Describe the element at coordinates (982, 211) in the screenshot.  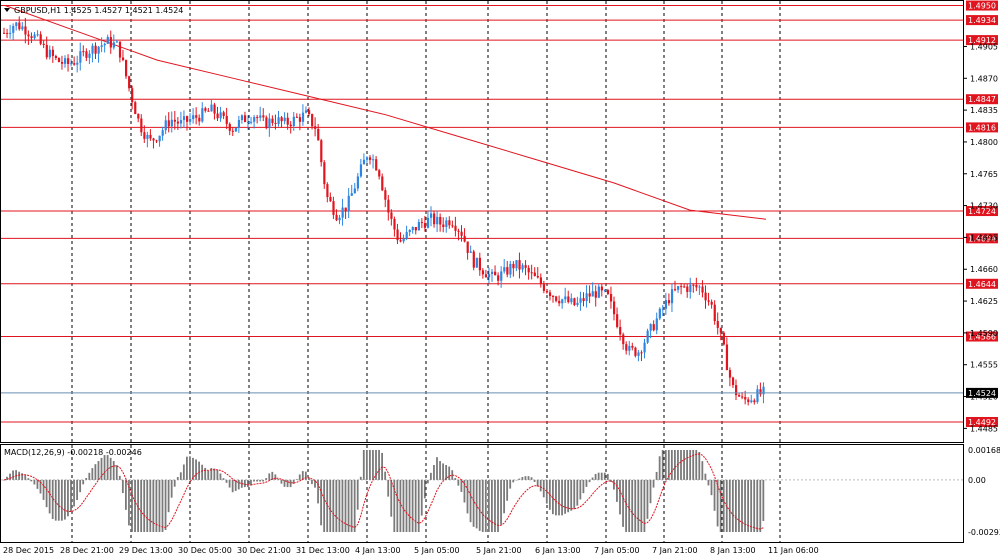
I see `level-label-text: 1.4724` at that location.